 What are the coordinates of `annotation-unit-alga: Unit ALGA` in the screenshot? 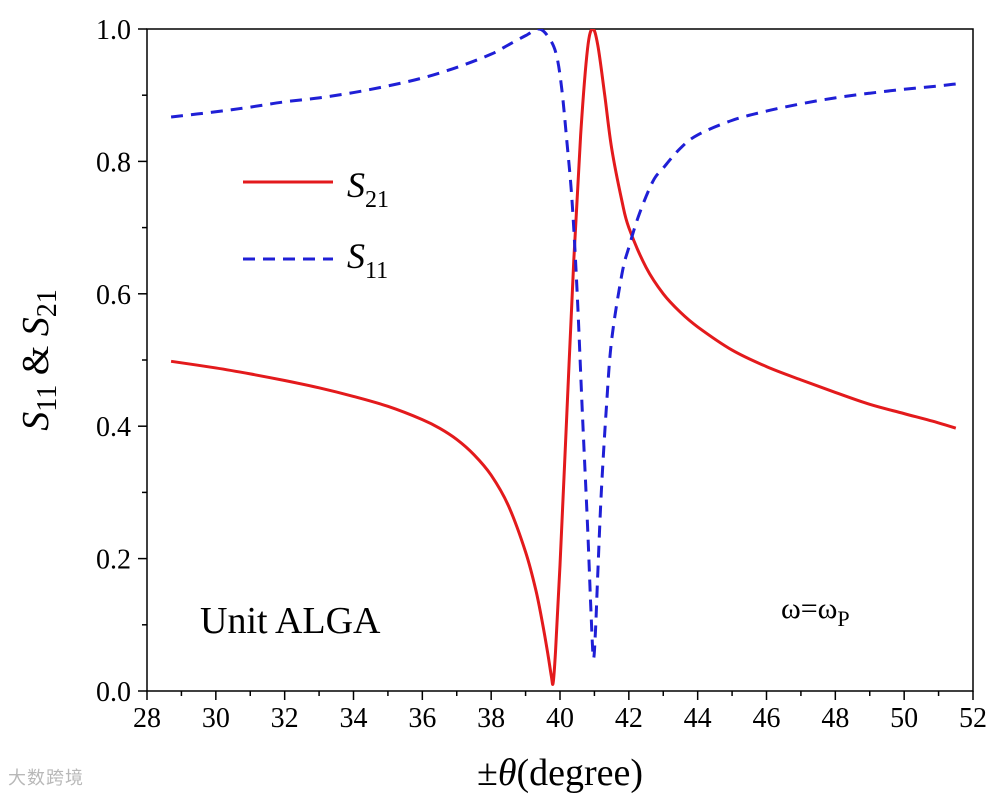 It's located at (290, 621).